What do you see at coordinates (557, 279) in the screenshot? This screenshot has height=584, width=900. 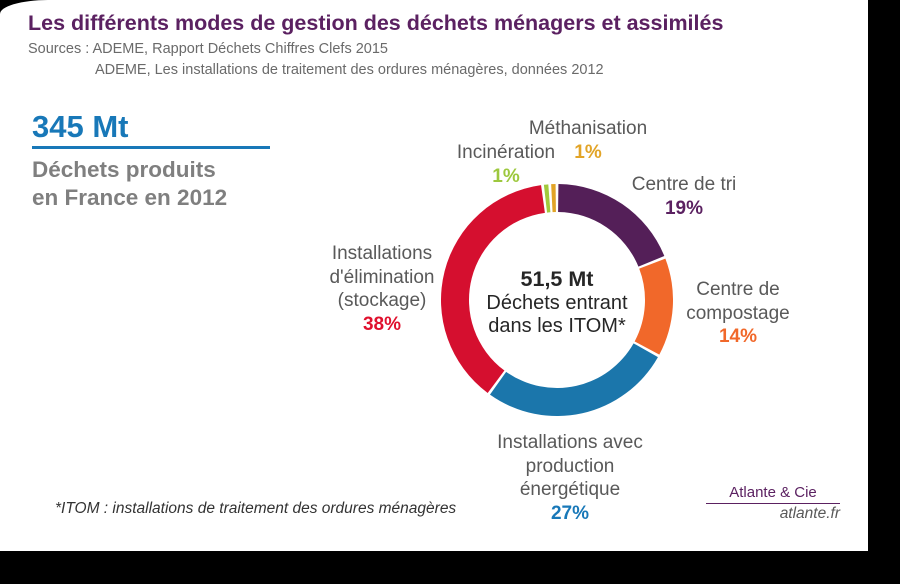 I see `center-value: 51,5 Mt` at bounding box center [557, 279].